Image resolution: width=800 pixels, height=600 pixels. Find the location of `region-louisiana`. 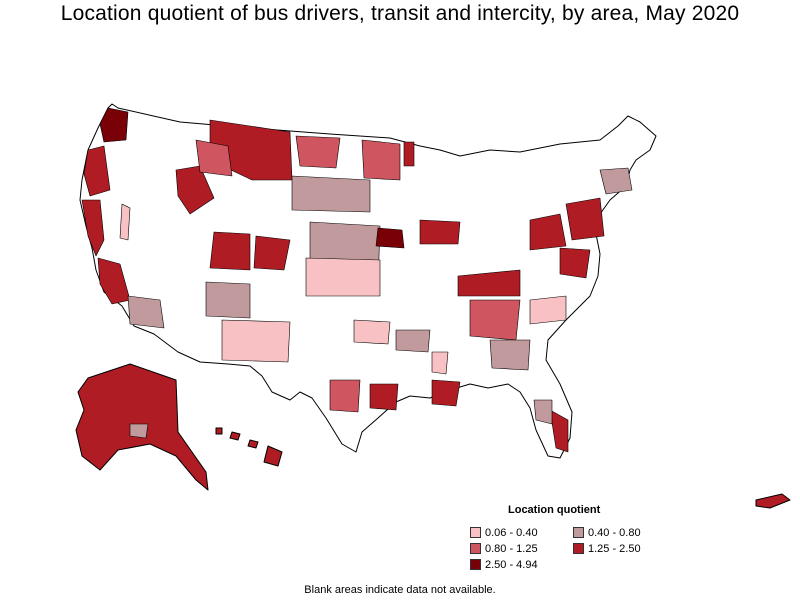

region-louisiana is located at coordinates (446, 393).